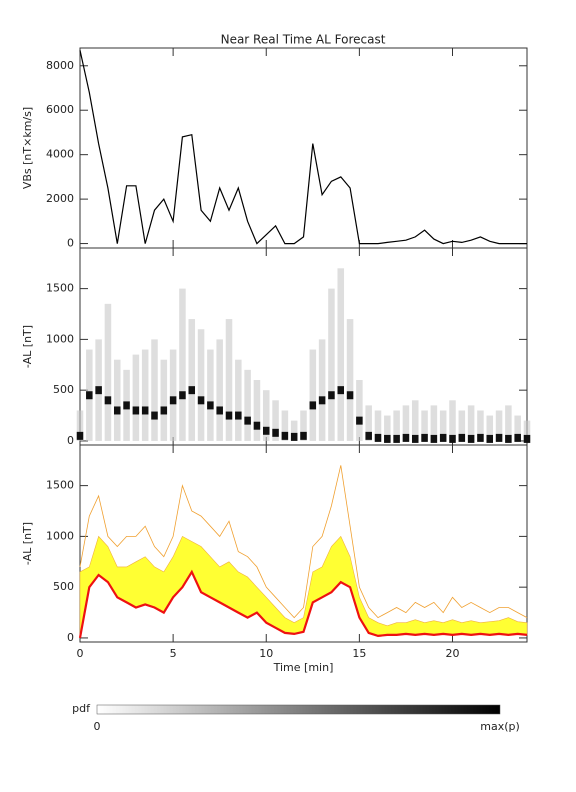 The image size is (576, 792). What do you see at coordinates (60, 154) in the screenshot?
I see `y-tick-label: 4000` at bounding box center [60, 154].